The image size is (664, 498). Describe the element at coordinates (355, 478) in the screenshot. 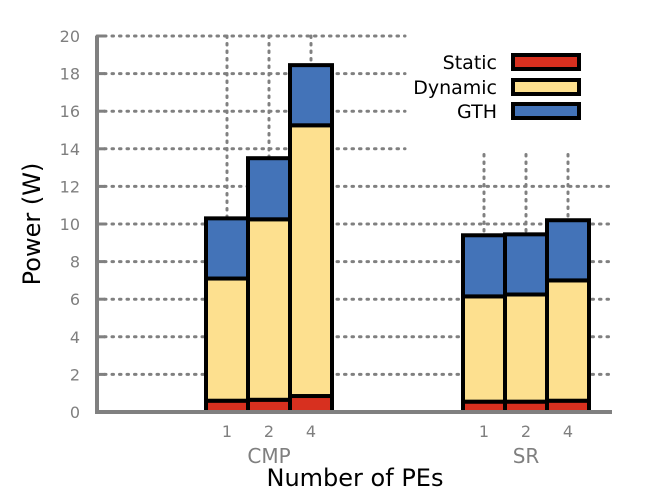

I see `x-axis-label: Number of PEs` at that location.